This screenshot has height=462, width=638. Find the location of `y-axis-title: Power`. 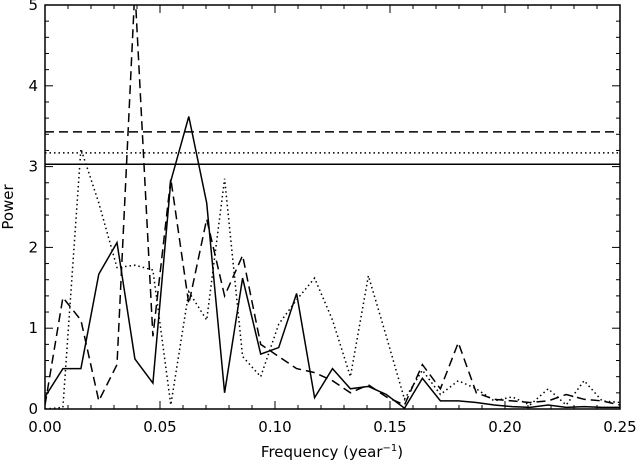

y-axis-title: Power is located at coordinates (8, 206).